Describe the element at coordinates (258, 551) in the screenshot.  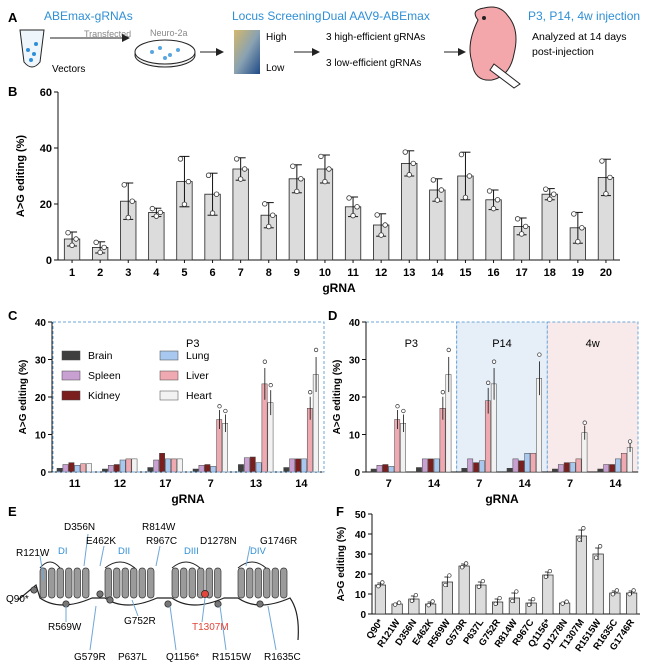
I see `domain-label-div: DIV` at that location.